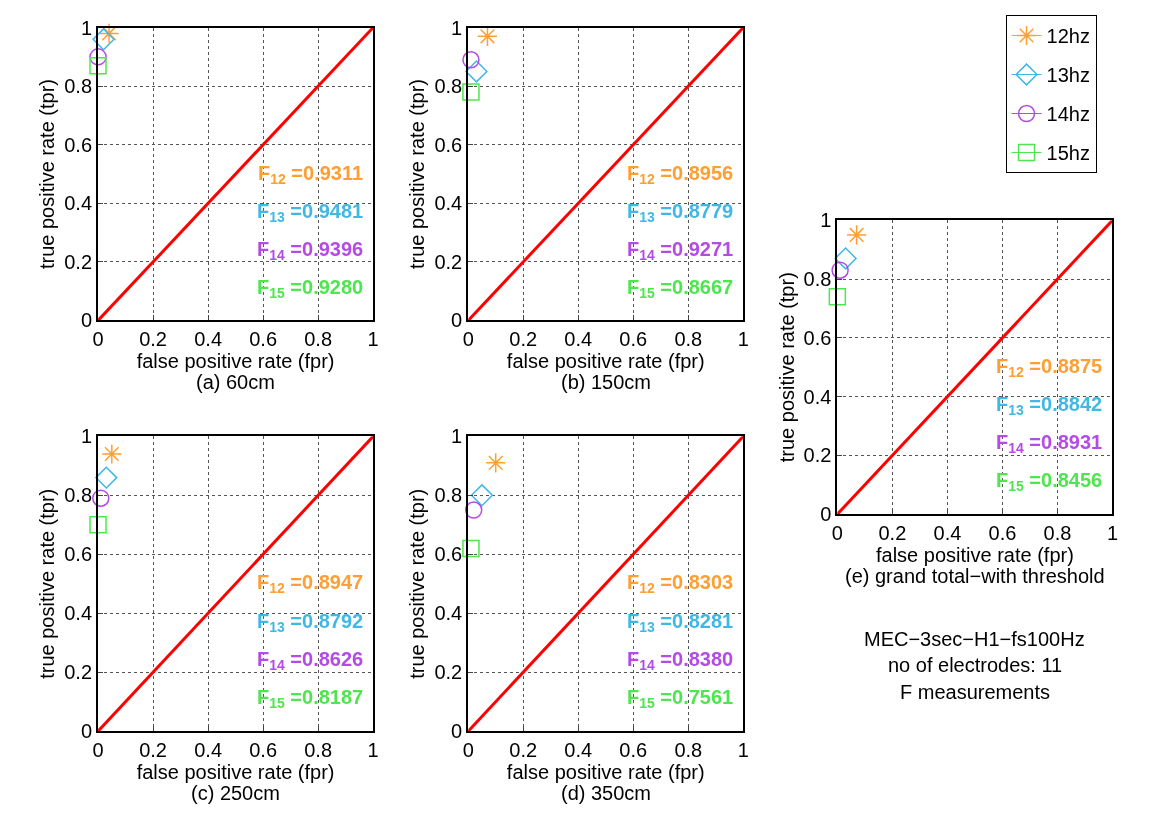 This screenshot has height=823, width=1166. Describe the element at coordinates (310, 251) in the screenshot. I see `annotation: F$_{14}$ =0.9396` at that location.